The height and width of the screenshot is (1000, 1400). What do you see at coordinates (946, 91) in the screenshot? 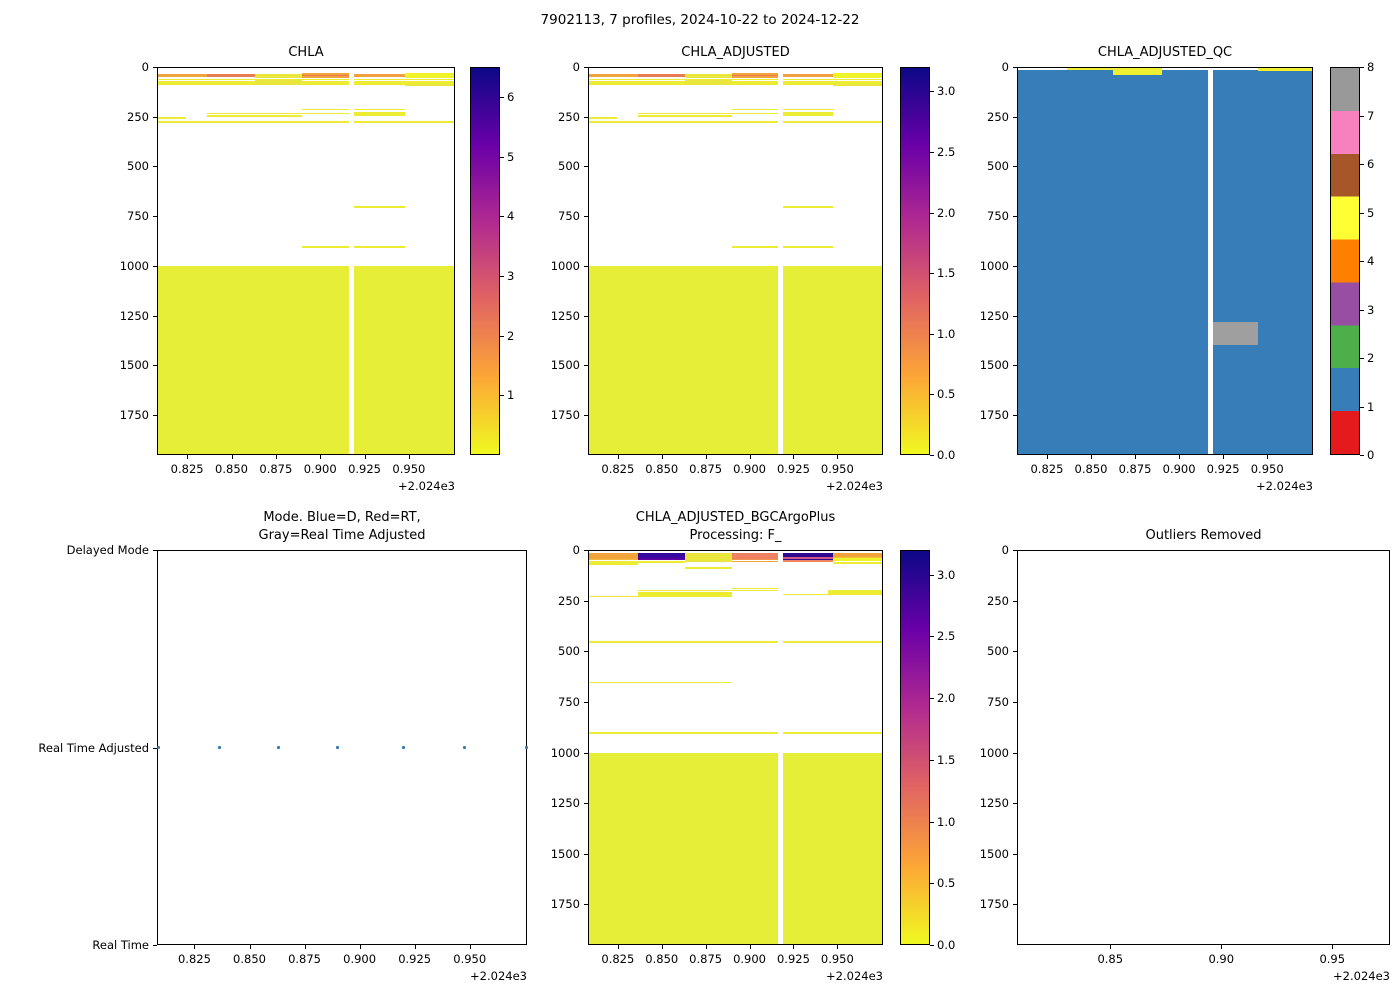
I see `colorbar-tick-label: 3.0` at bounding box center [946, 91].